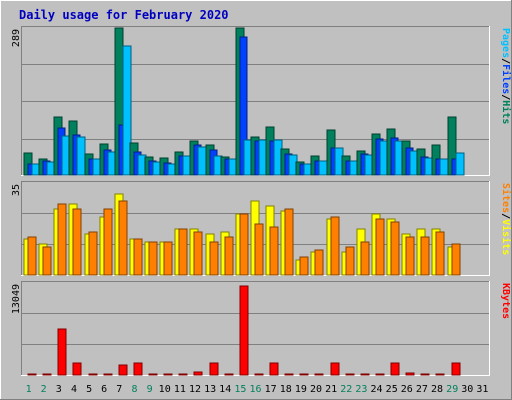 The width and height of the screenshot is (512, 400). Describe the element at coordinates (361, 389) in the screenshot. I see `x-tick-label-day-23: 23` at that location.